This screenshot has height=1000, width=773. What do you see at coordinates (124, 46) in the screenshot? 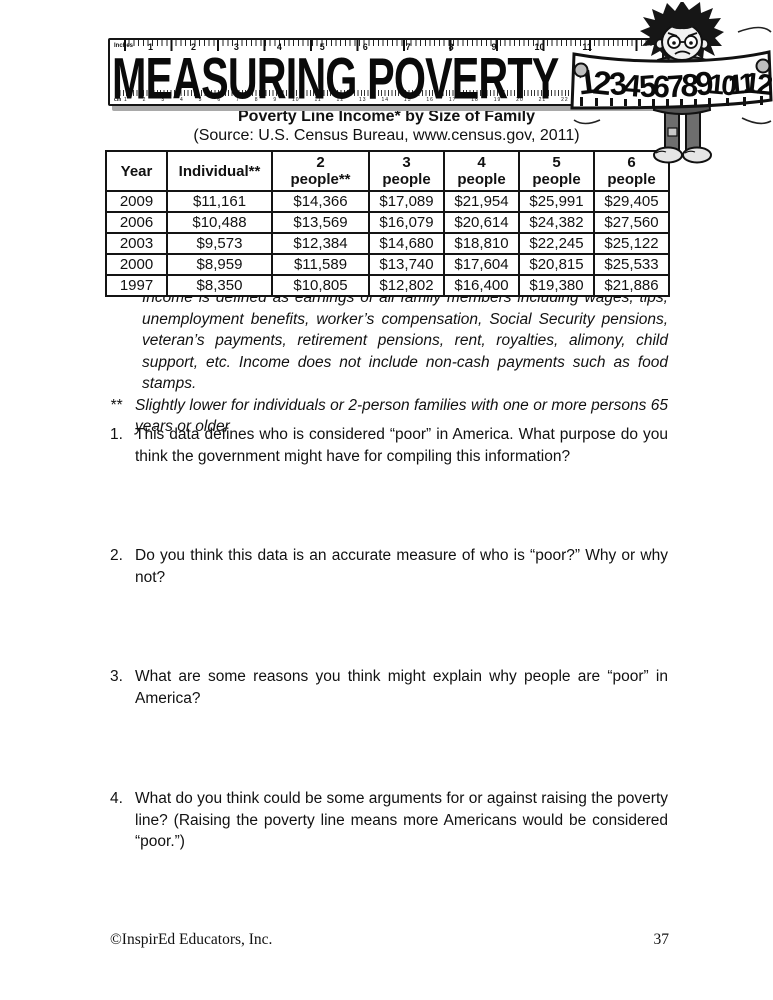
I see `ruler-inches-label: Inches` at bounding box center [124, 46].